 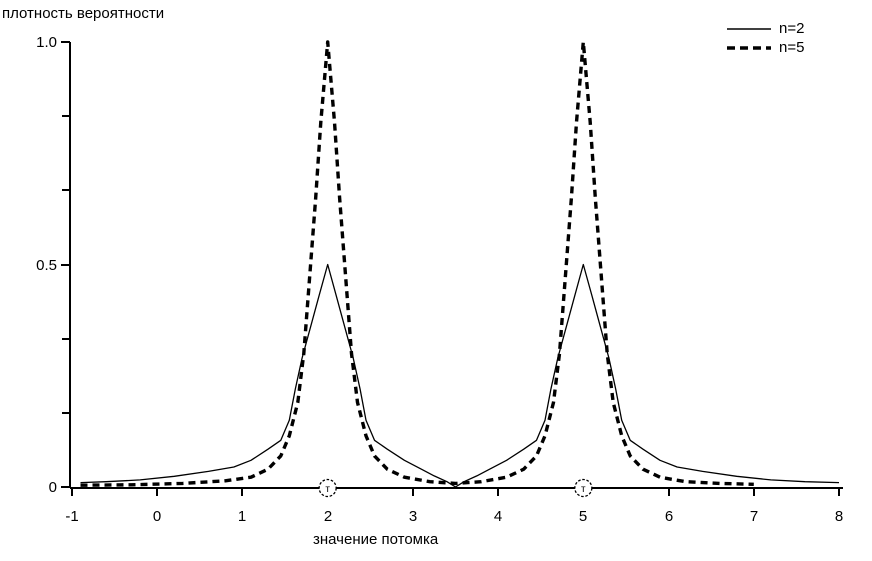 What do you see at coordinates (83, 13) in the screenshot?
I see `chart-title: плотность вероятности` at bounding box center [83, 13].